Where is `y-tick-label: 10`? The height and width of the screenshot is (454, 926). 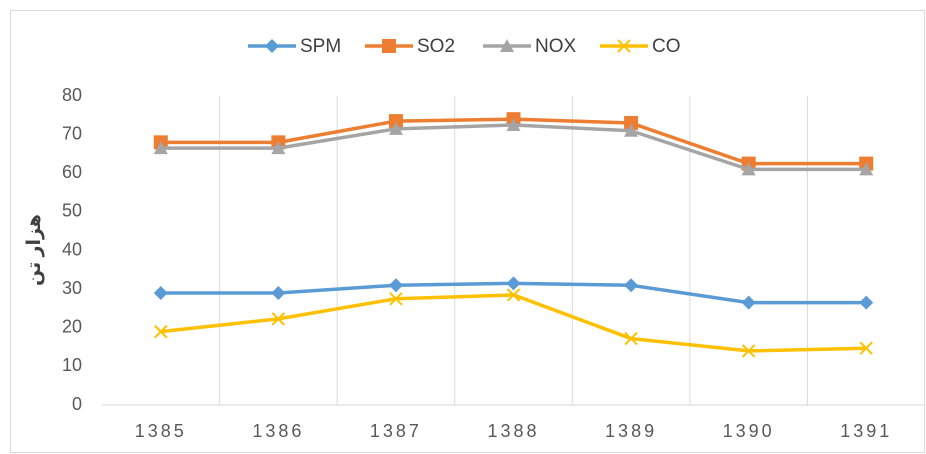
y-tick-label: 10 is located at coordinates (72, 365).